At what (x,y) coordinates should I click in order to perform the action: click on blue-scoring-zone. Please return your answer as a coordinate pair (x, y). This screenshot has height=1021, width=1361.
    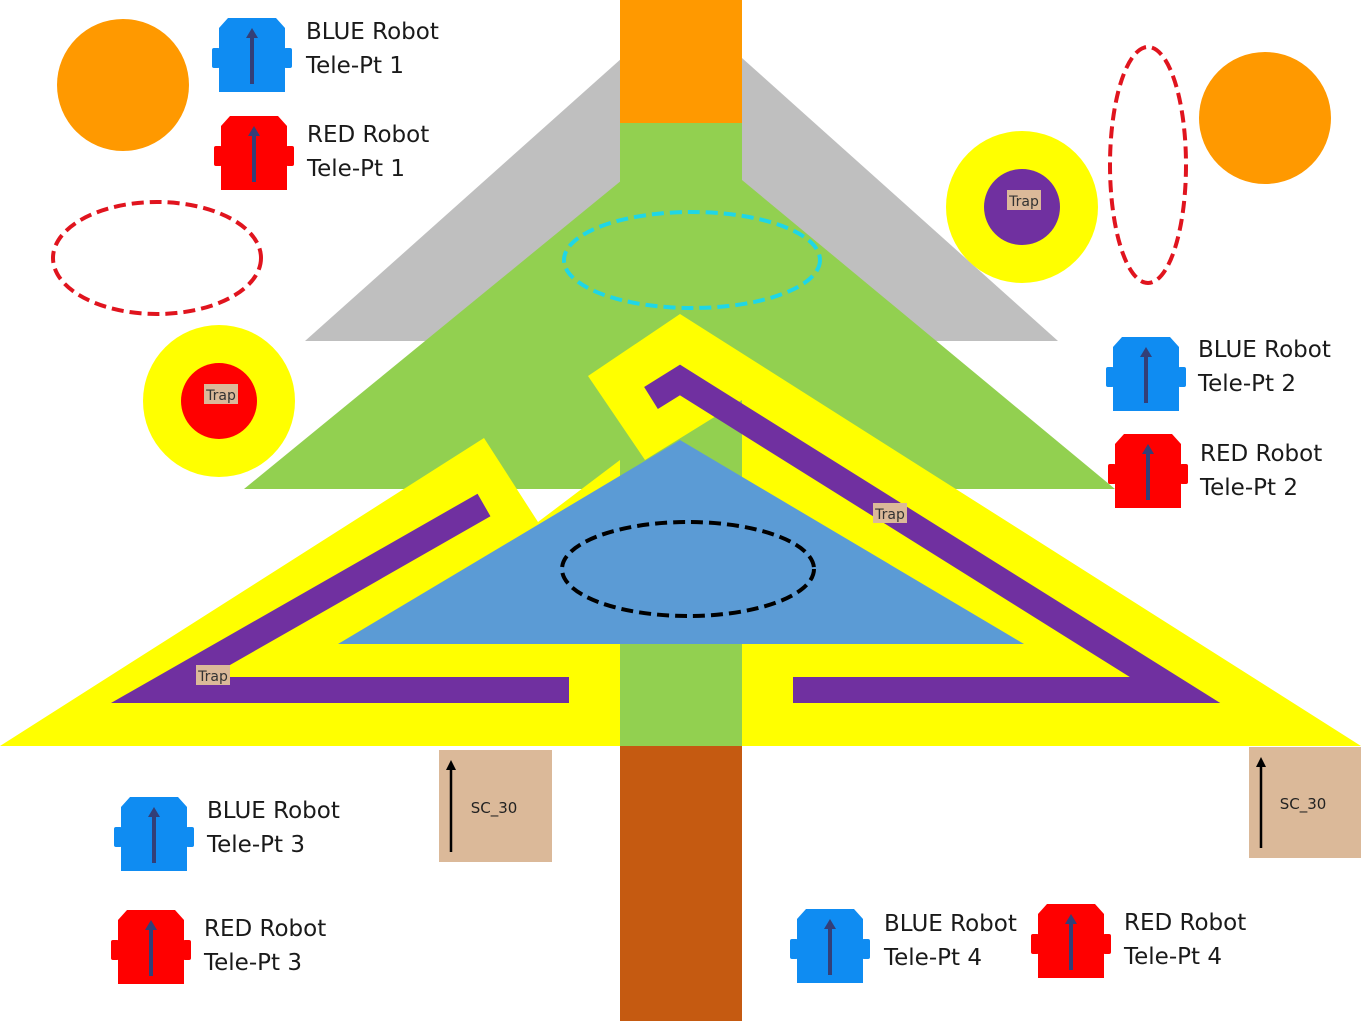
    Looking at the image, I should click on (681, 542).